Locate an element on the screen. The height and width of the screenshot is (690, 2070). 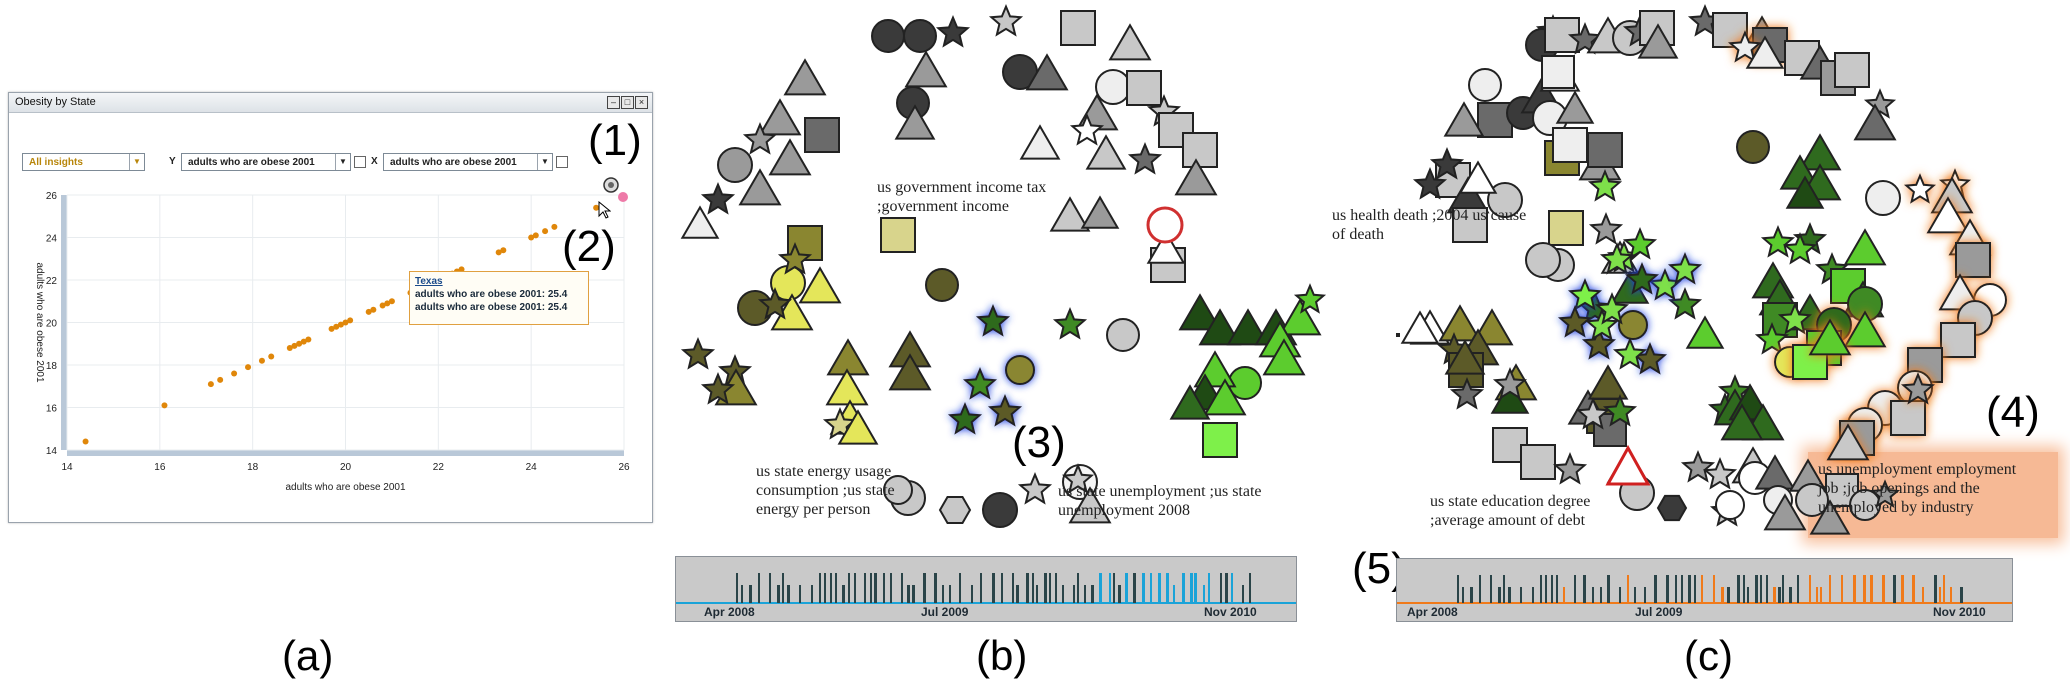
close-icon: × is located at coordinates (641, 102).